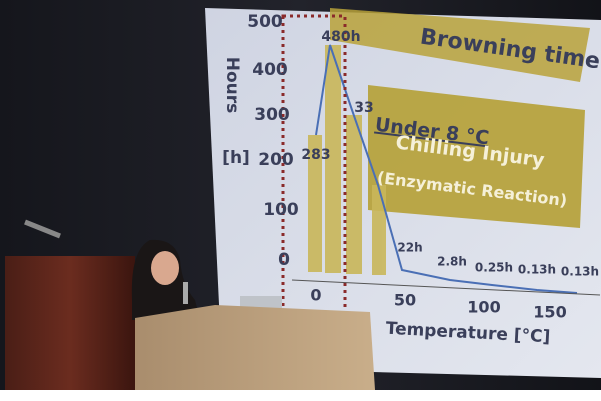 This screenshot has height=401, width=601. Describe the element at coordinates (265, 22) in the screenshot. I see `y-tick-label: 500` at that location.